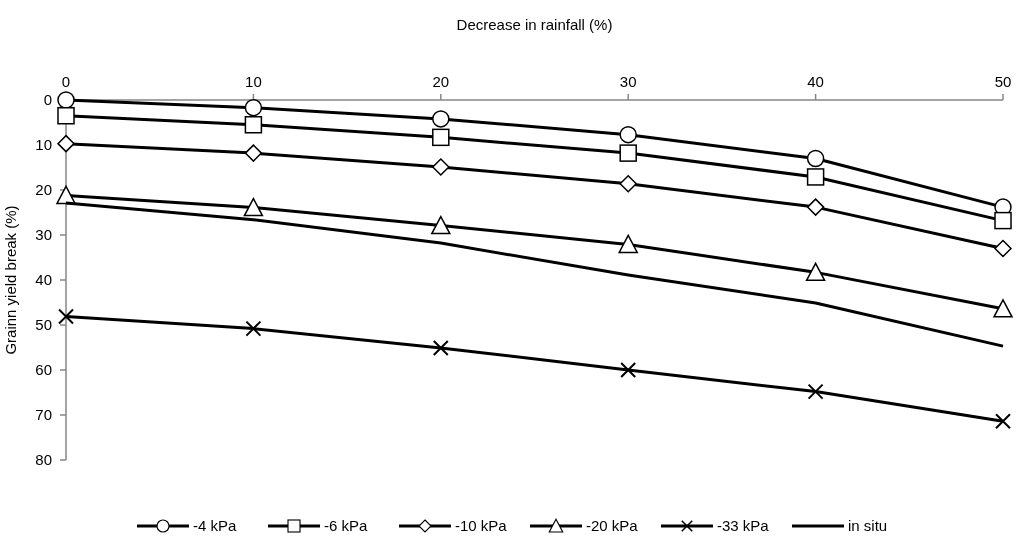 The width and height of the screenshot is (1020, 540). Describe the element at coordinates (43, 414) in the screenshot. I see `y-tick-label: 70` at that location.